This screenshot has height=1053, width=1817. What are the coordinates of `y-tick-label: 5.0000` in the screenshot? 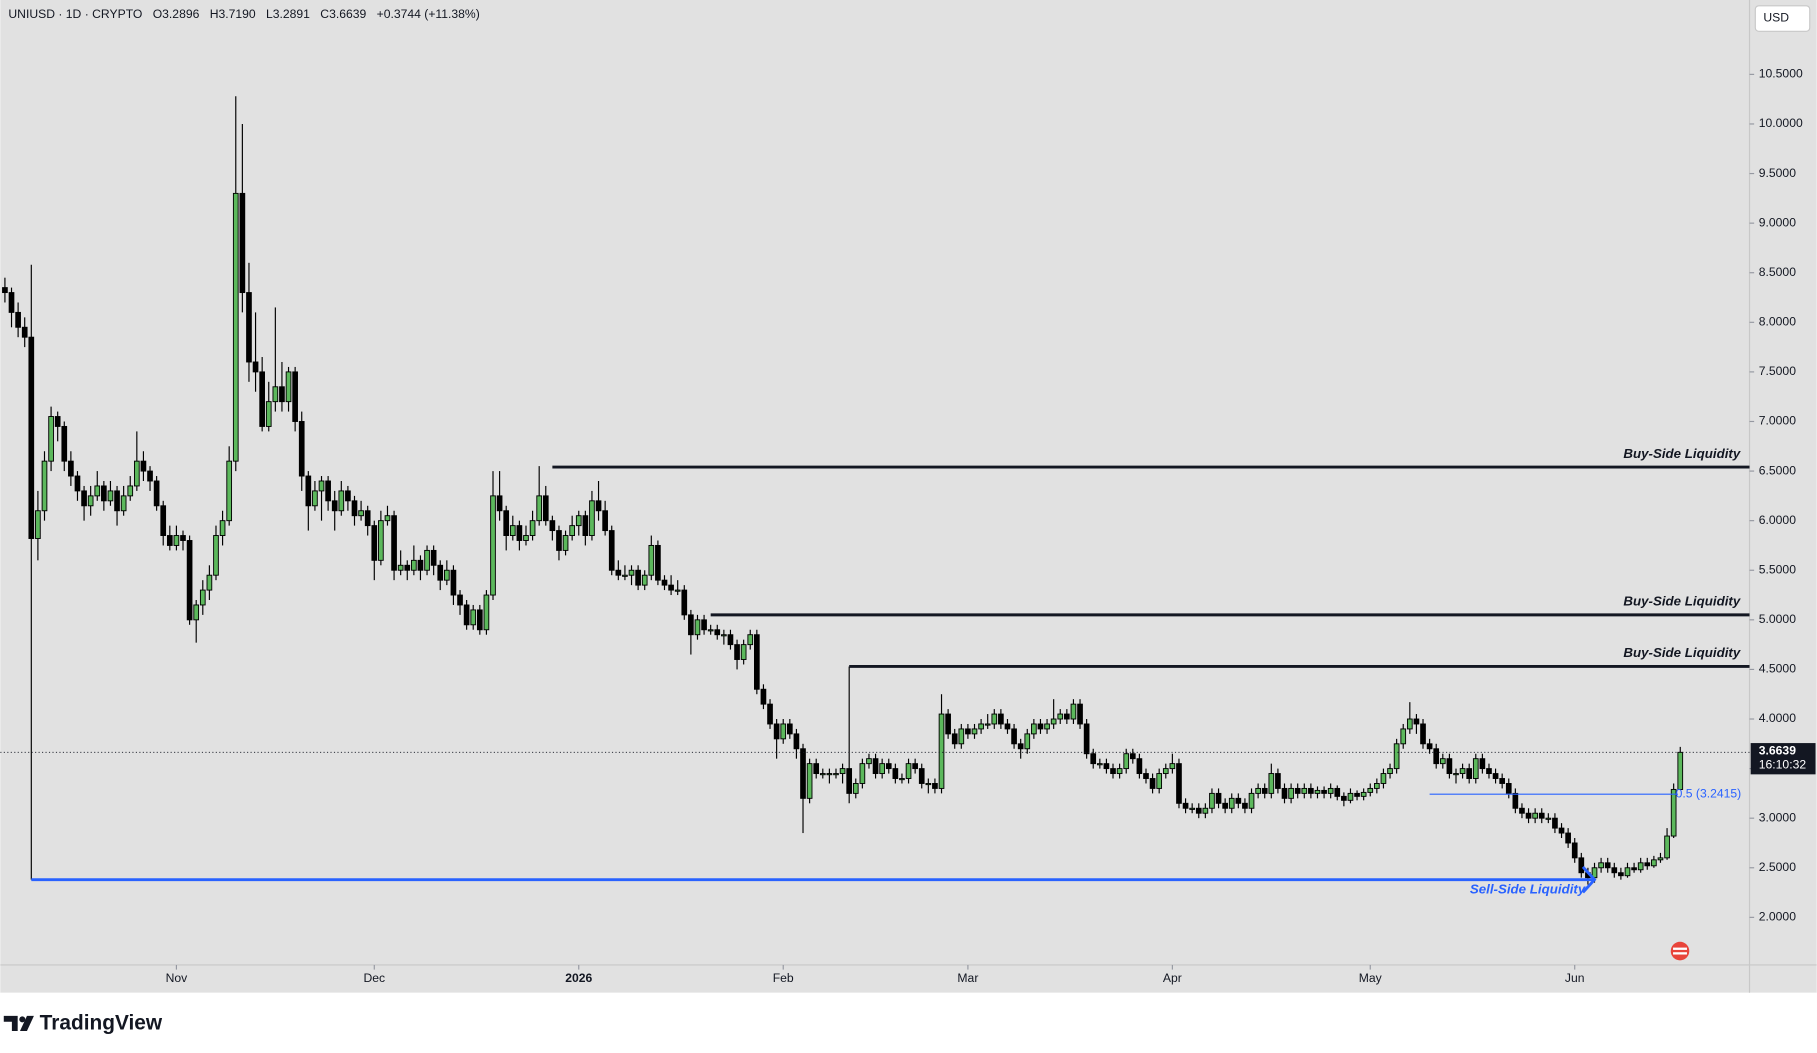 It's located at (1777, 619).